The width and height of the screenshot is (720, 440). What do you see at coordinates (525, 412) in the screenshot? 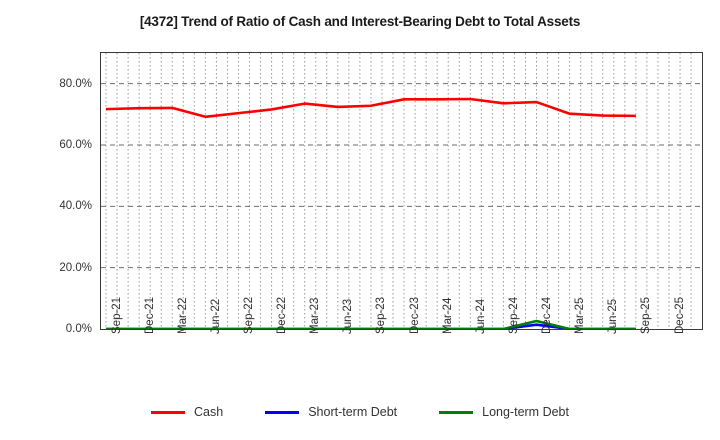
I see `legend-label: Long-term Debt` at bounding box center [525, 412].